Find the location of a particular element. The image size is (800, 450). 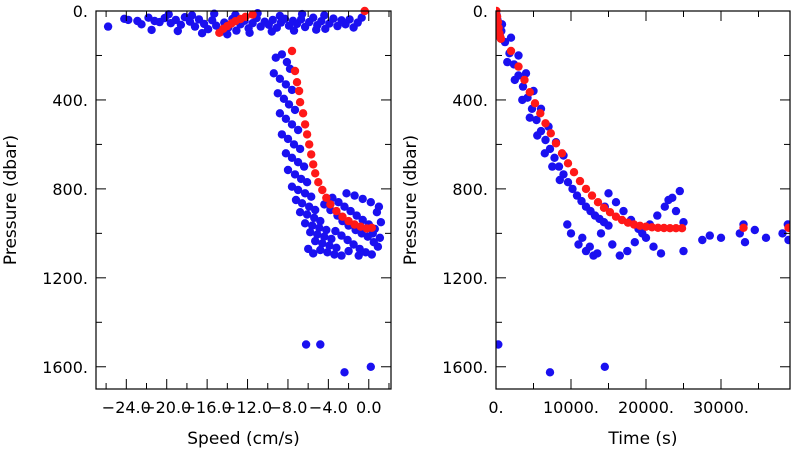

x-tick-label: −16.0 is located at coordinates (207, 407).